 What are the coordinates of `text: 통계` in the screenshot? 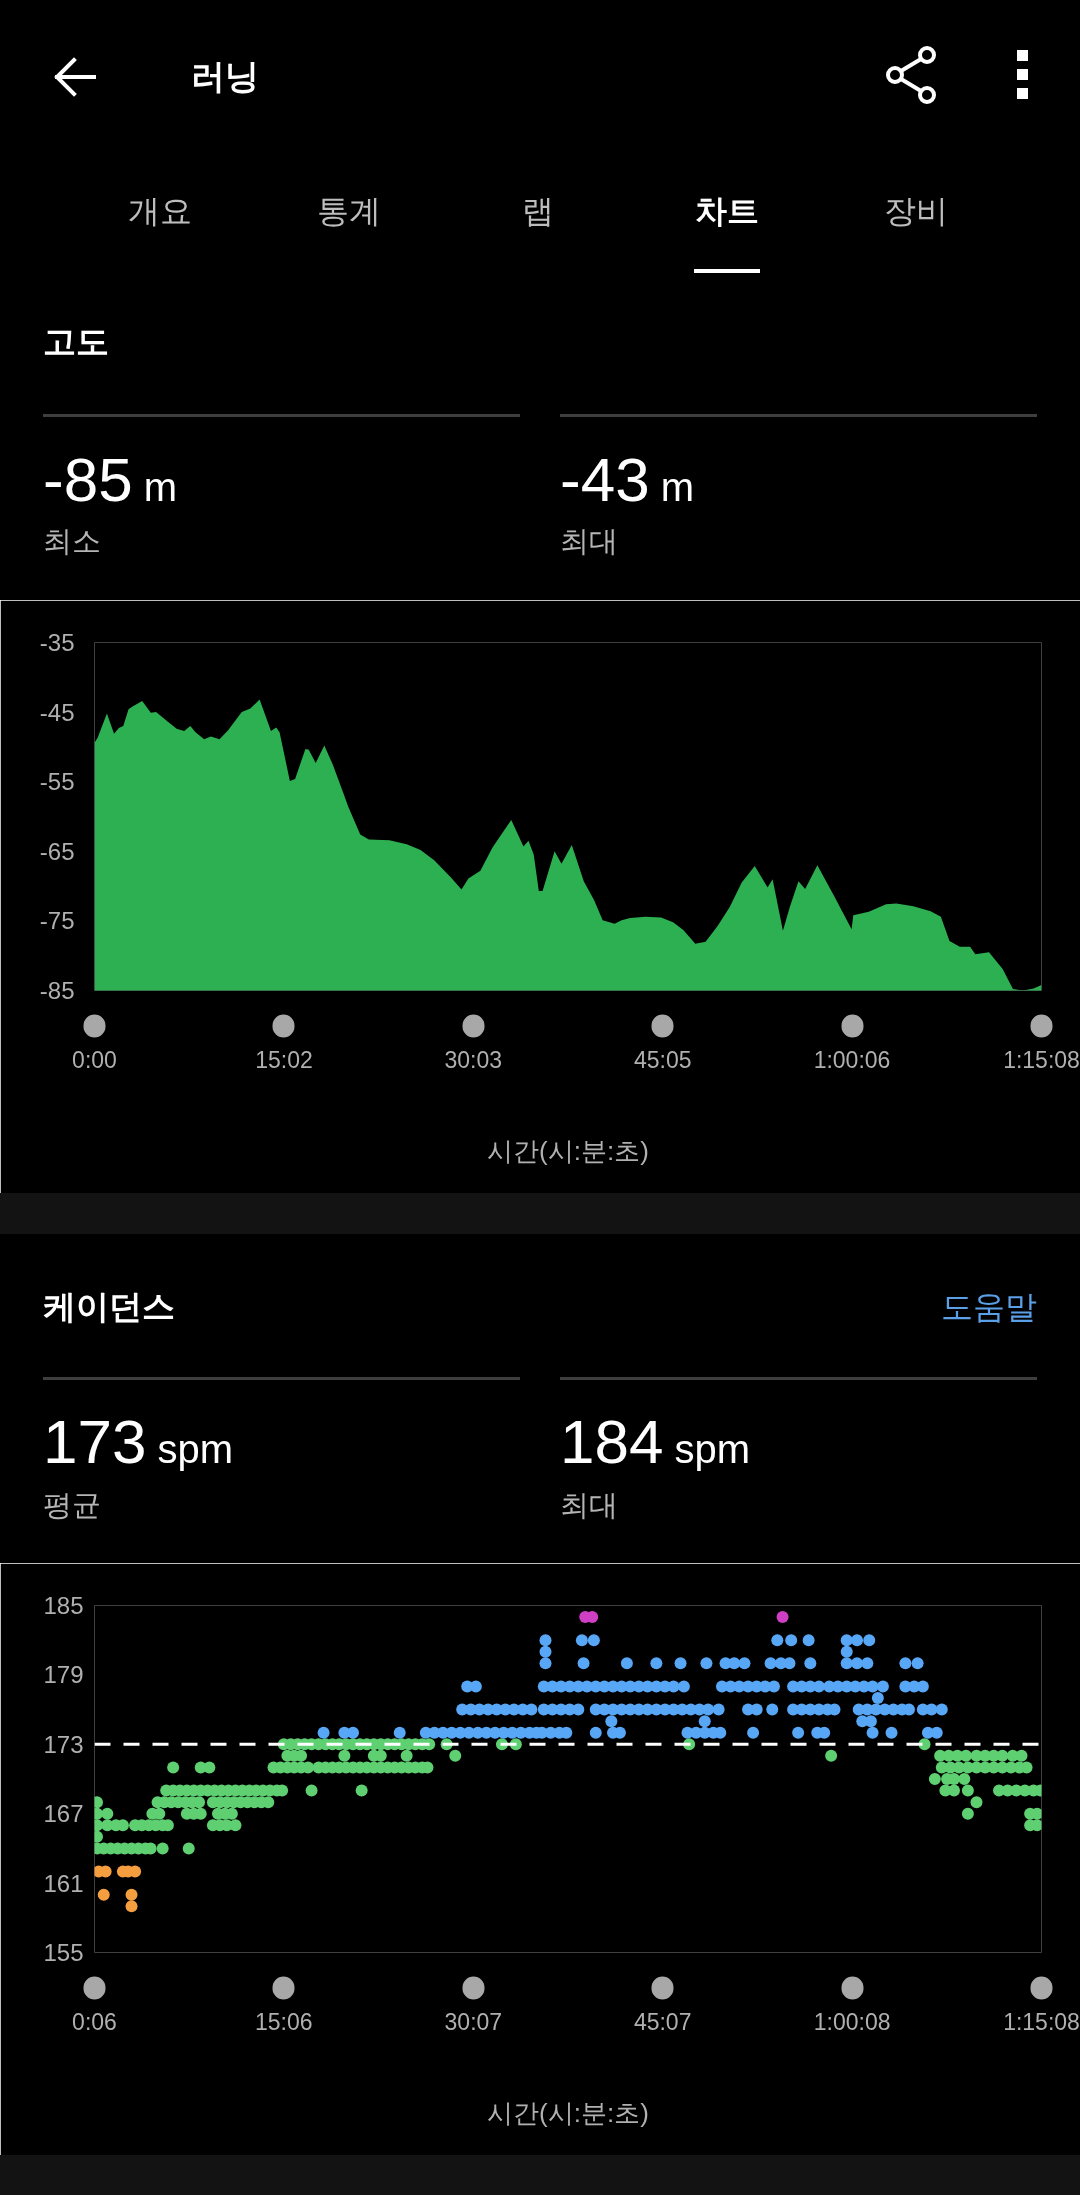 It's located at (349, 211).